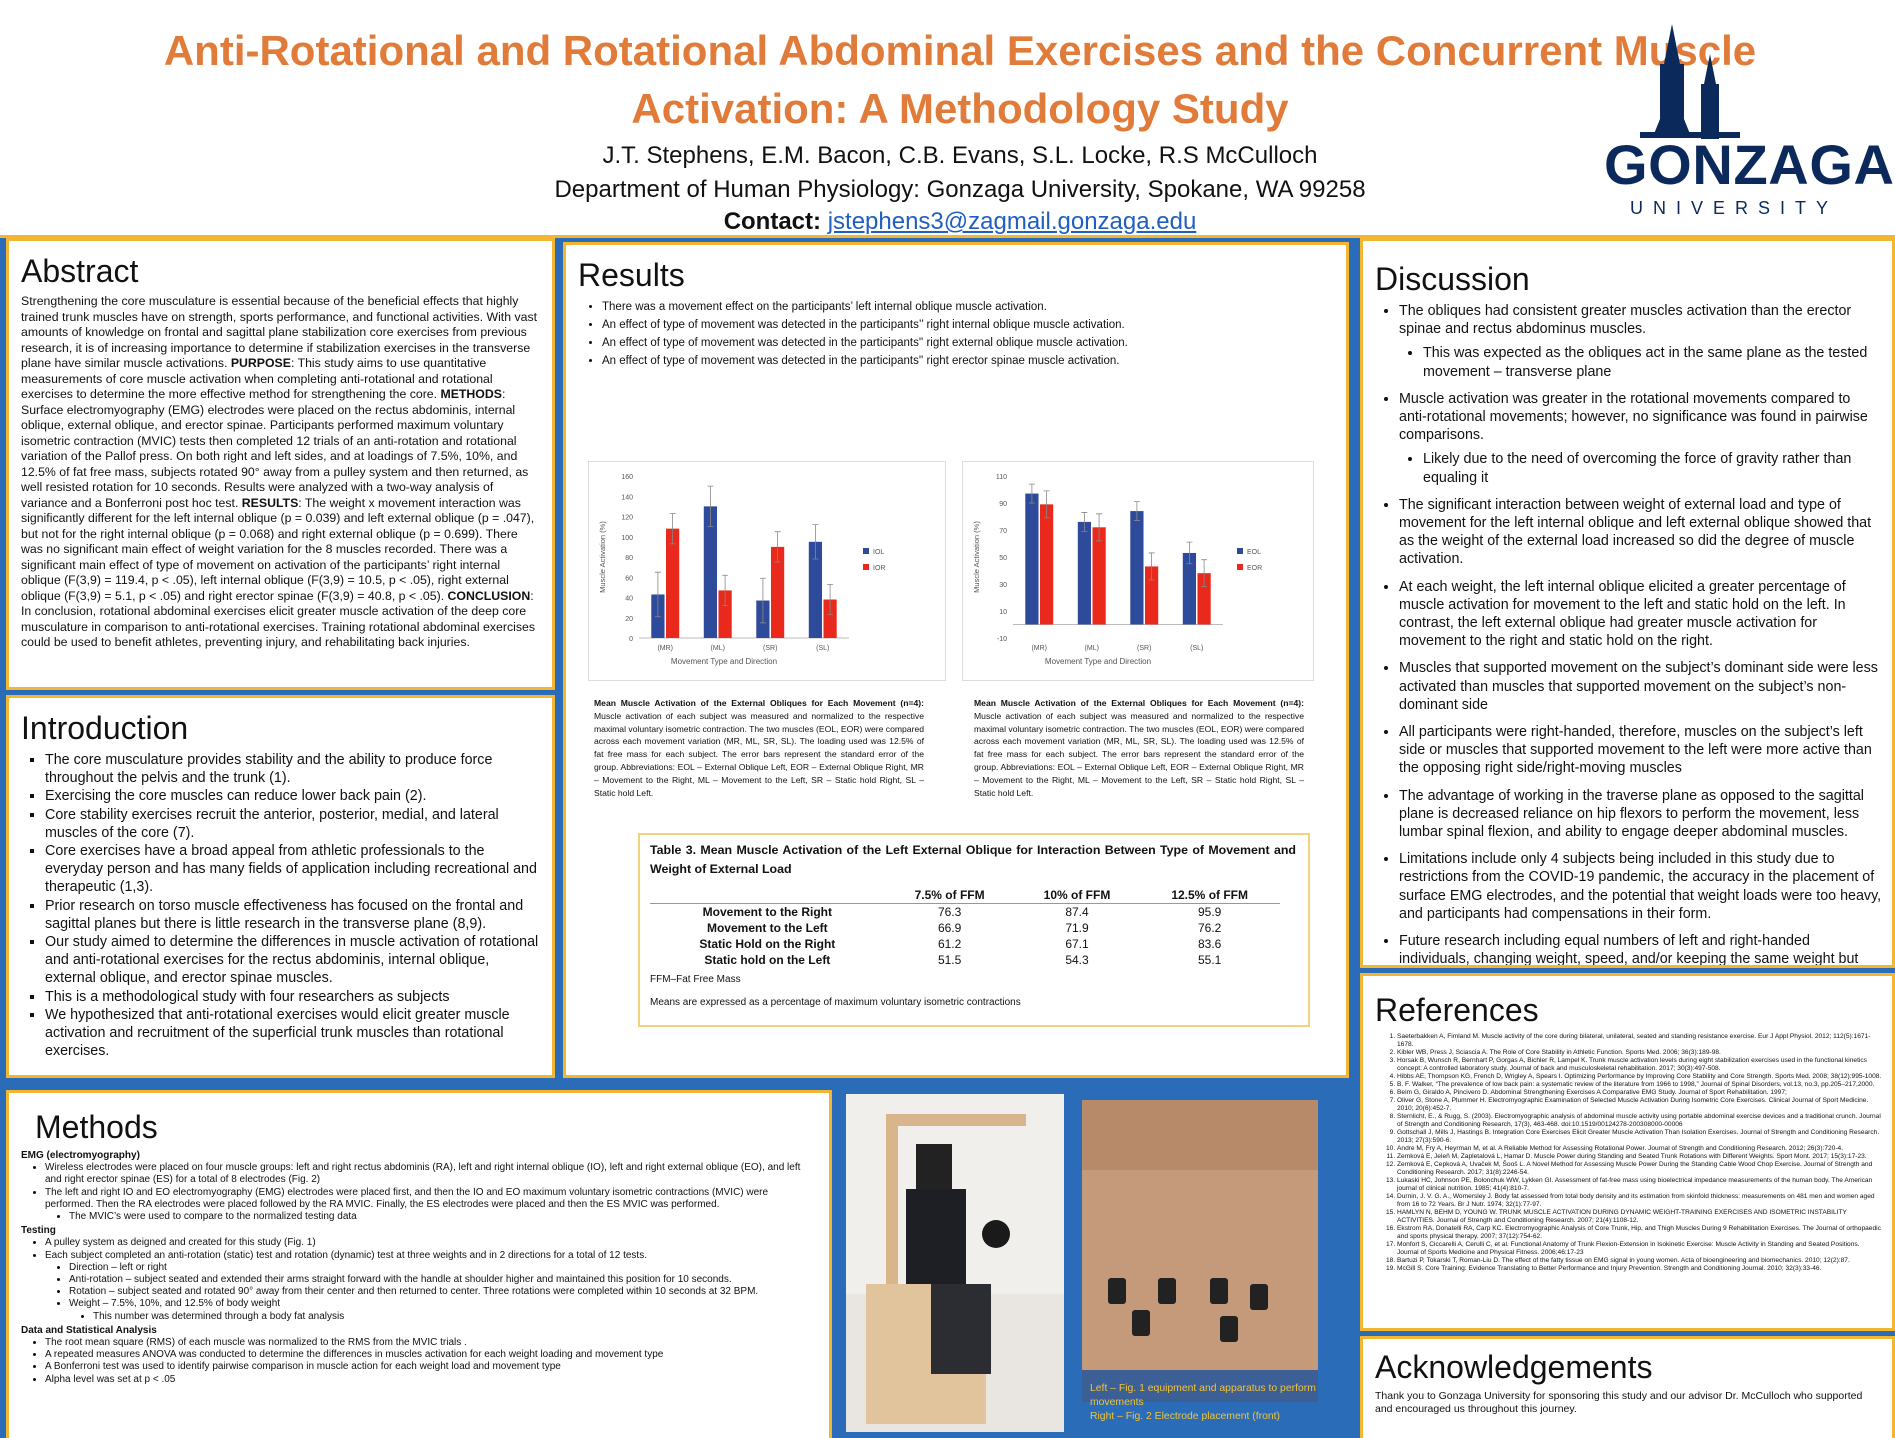  What do you see at coordinates (1003, 531) in the screenshot?
I see `y-tick-label: 70` at bounding box center [1003, 531].